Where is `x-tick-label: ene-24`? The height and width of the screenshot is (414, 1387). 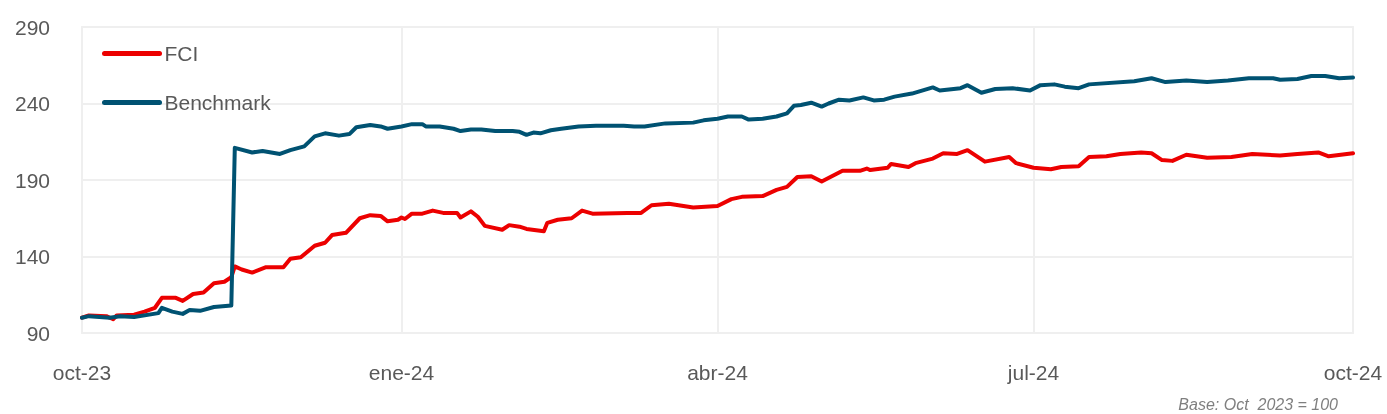
x-tick-label: ene-24 is located at coordinates (401, 372).